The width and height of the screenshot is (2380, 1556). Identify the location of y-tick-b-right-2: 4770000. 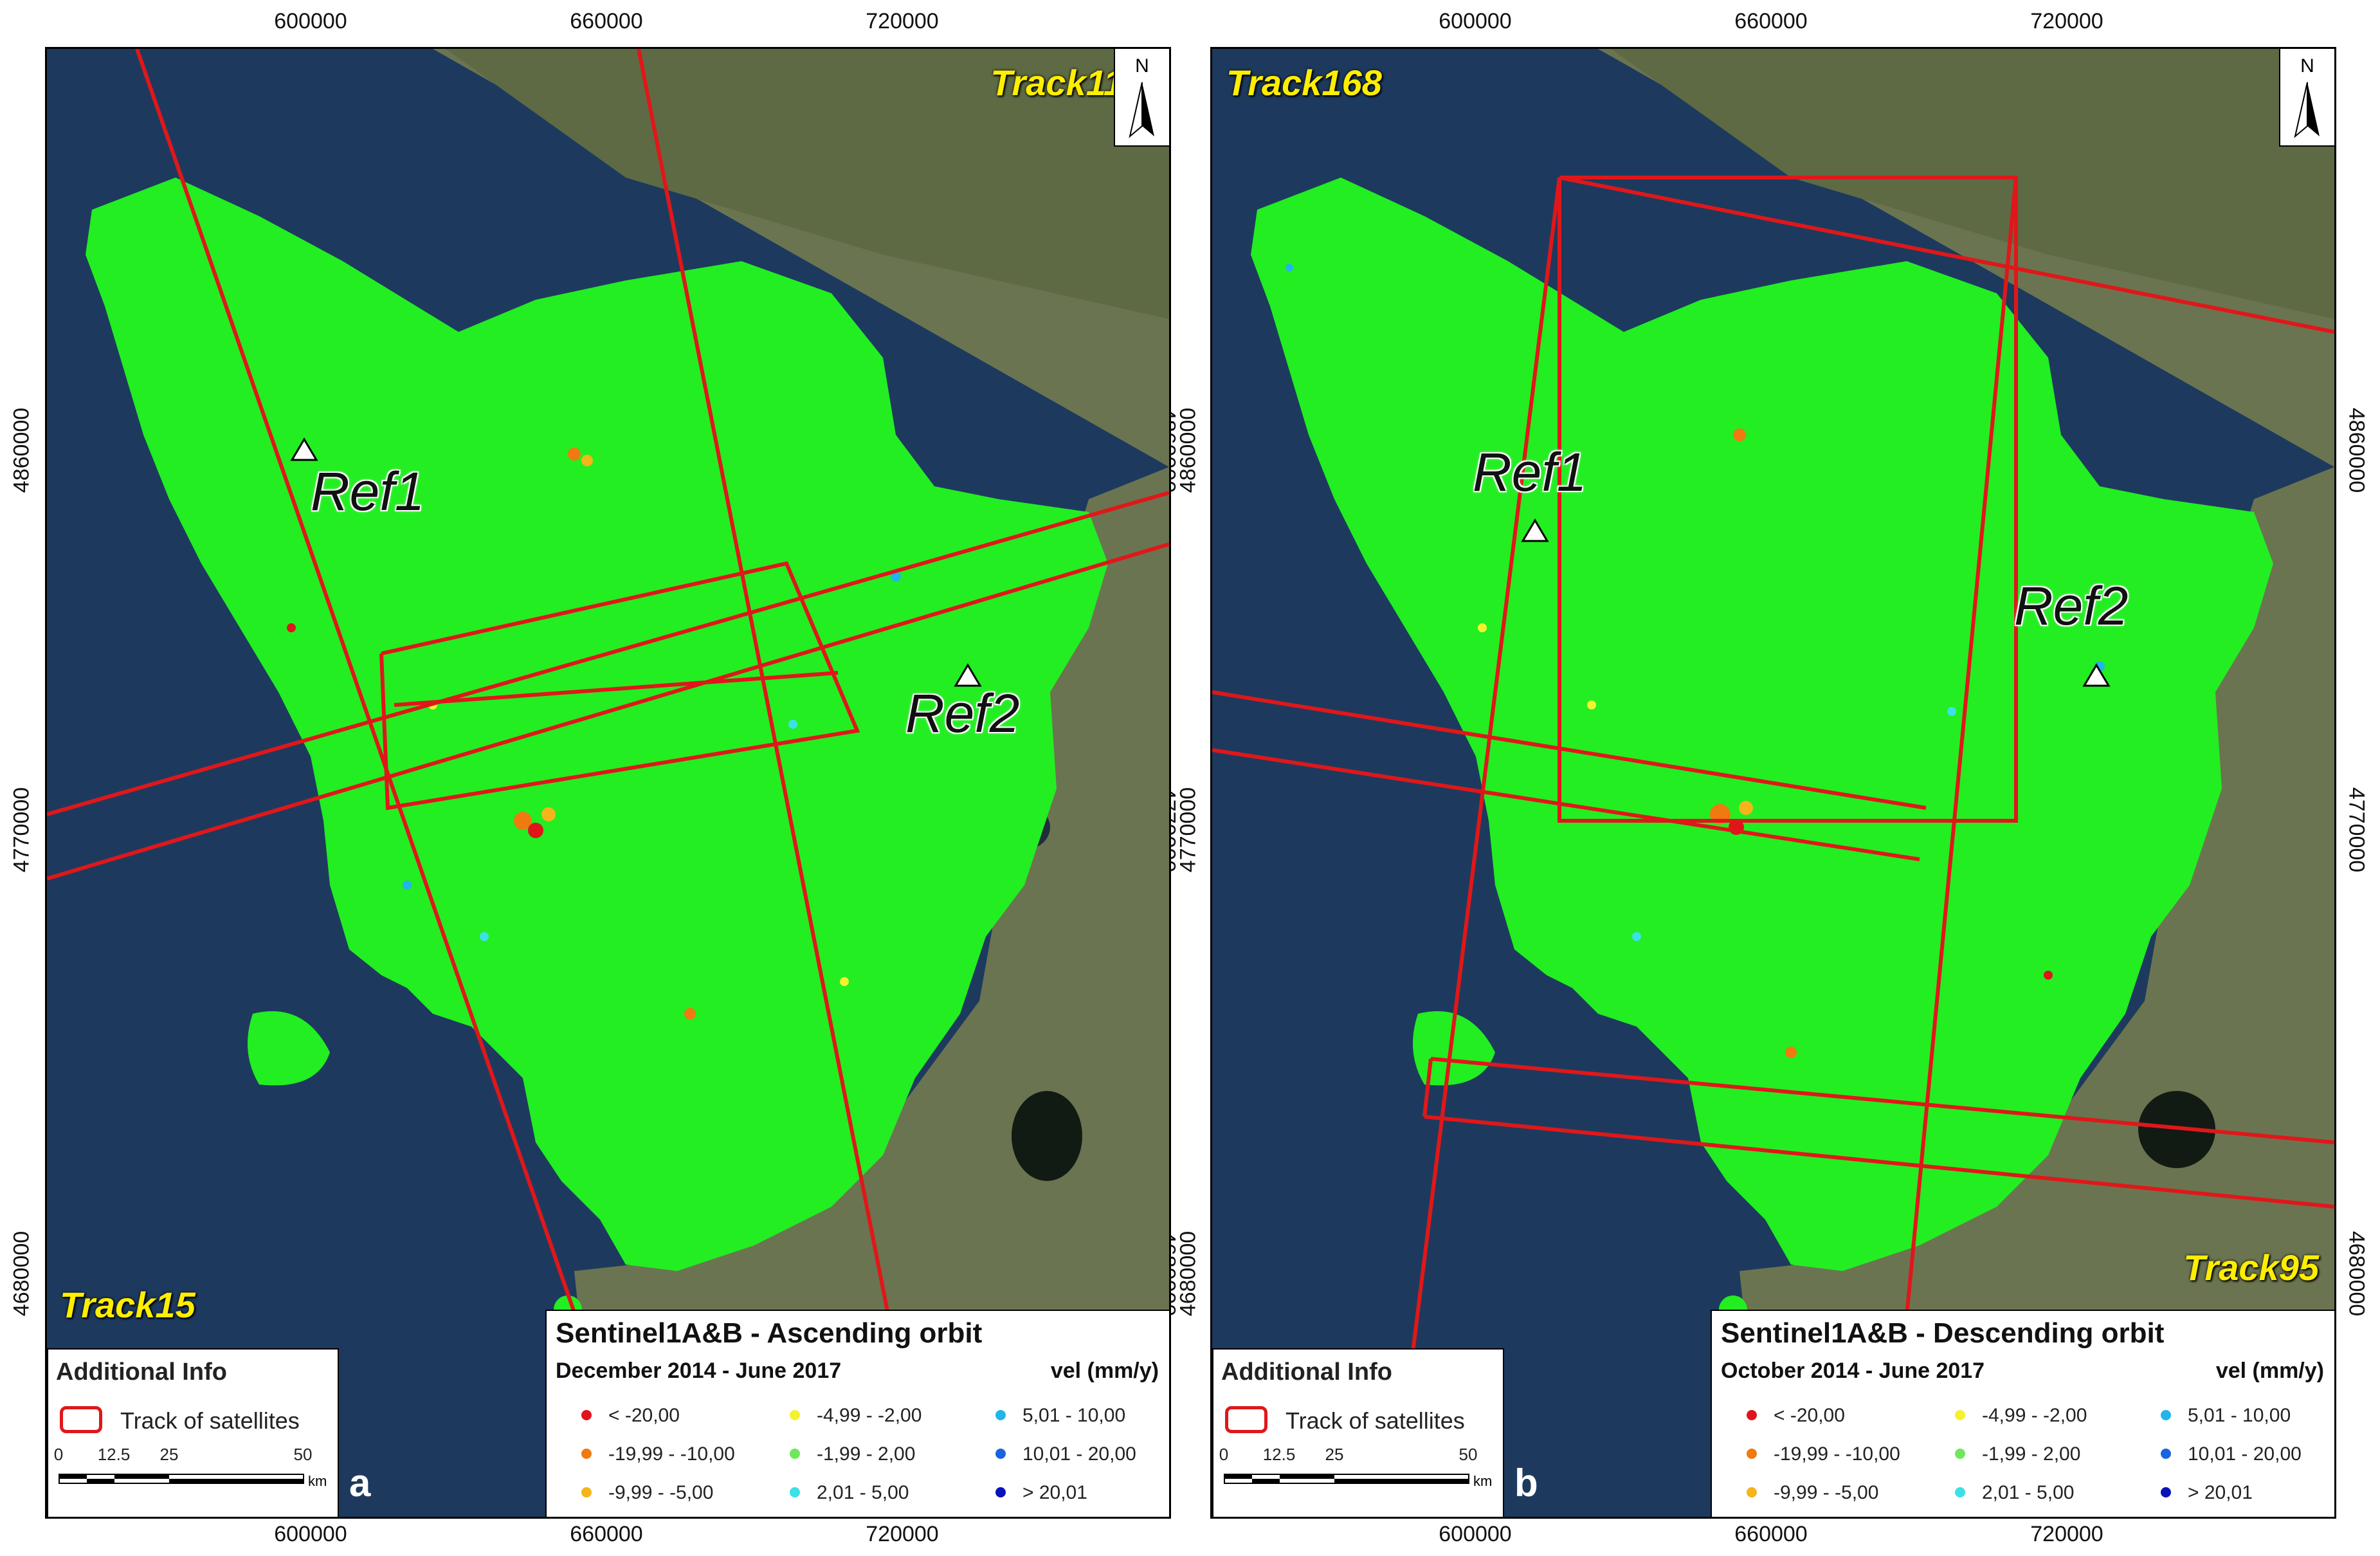
(2356, 830).